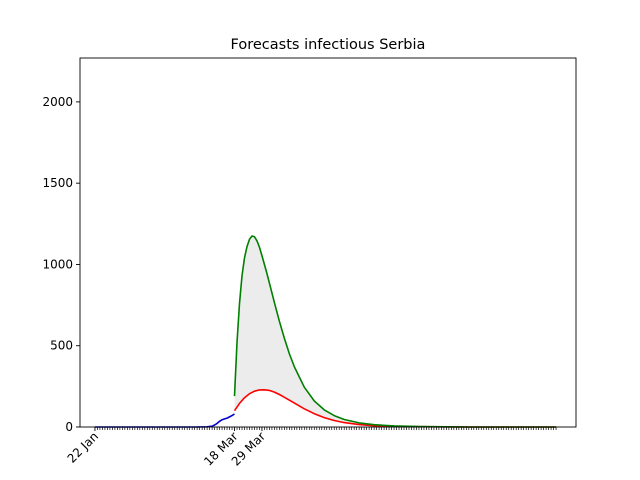 The height and width of the screenshot is (480, 640). Describe the element at coordinates (328, 45) in the screenshot. I see `chart-title: Forecasts infectious Serbia` at that location.